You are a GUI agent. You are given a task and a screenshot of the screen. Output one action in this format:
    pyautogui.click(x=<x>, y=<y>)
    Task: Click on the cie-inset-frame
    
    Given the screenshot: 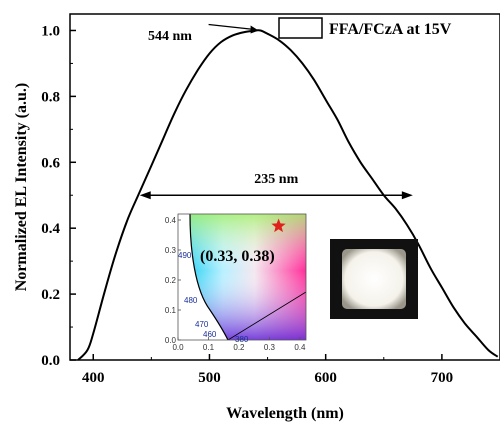 What is the action you would take?
    pyautogui.click(x=242, y=277)
    